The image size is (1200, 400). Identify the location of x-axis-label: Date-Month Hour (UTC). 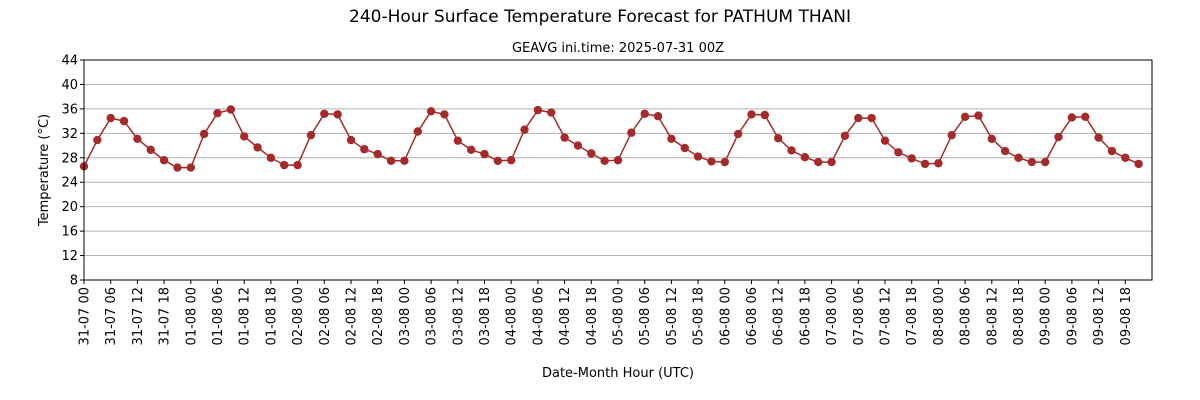
(618, 373).